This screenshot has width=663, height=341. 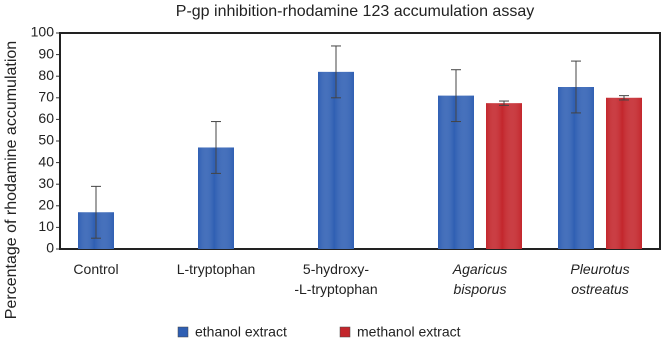 What do you see at coordinates (241, 332) in the screenshot?
I see `legend-label: ethanol extract` at bounding box center [241, 332].